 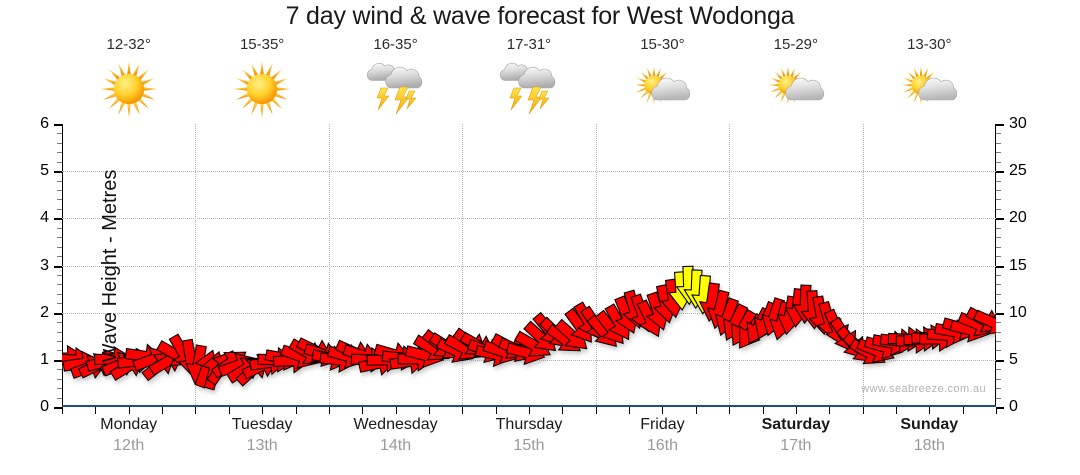 I want to click on day-temperature-range: 12-32°, so click(x=128, y=44).